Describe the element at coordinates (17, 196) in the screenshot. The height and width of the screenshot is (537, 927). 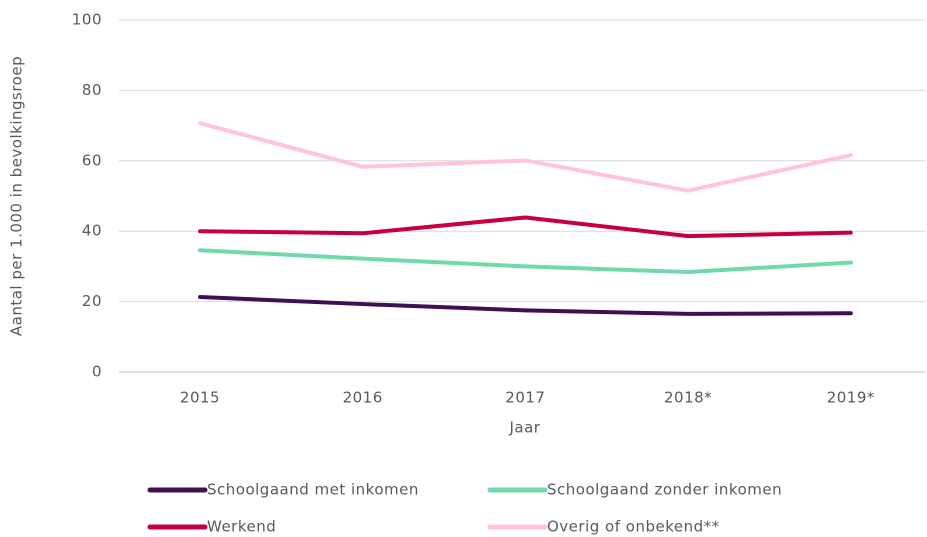
I see `y-axis-label: Aantal per 1.000 in bevolkingsroep` at that location.